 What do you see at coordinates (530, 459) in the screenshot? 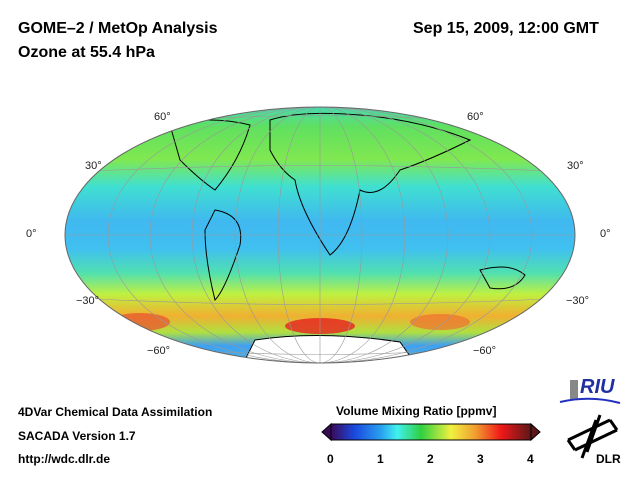
I see `colorbar-tick-4: 4` at bounding box center [530, 459].